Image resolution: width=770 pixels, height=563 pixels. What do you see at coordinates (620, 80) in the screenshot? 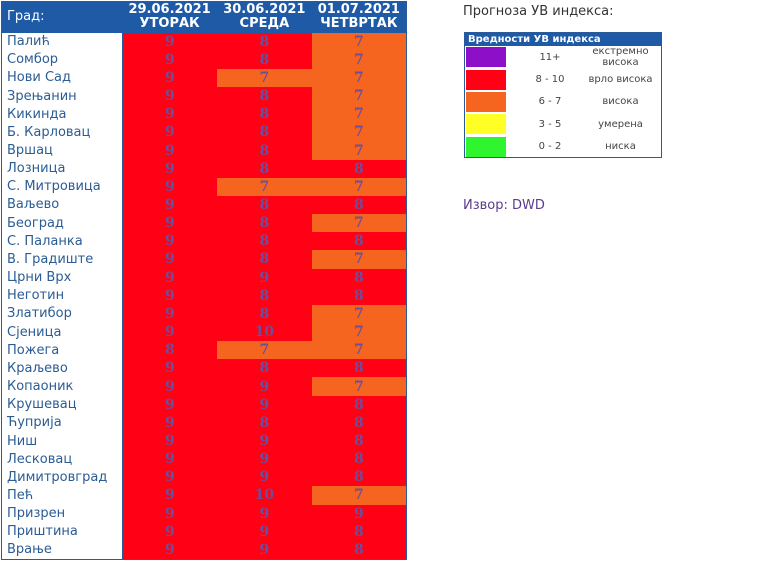
I see `legend-label: врло висока` at bounding box center [620, 80].